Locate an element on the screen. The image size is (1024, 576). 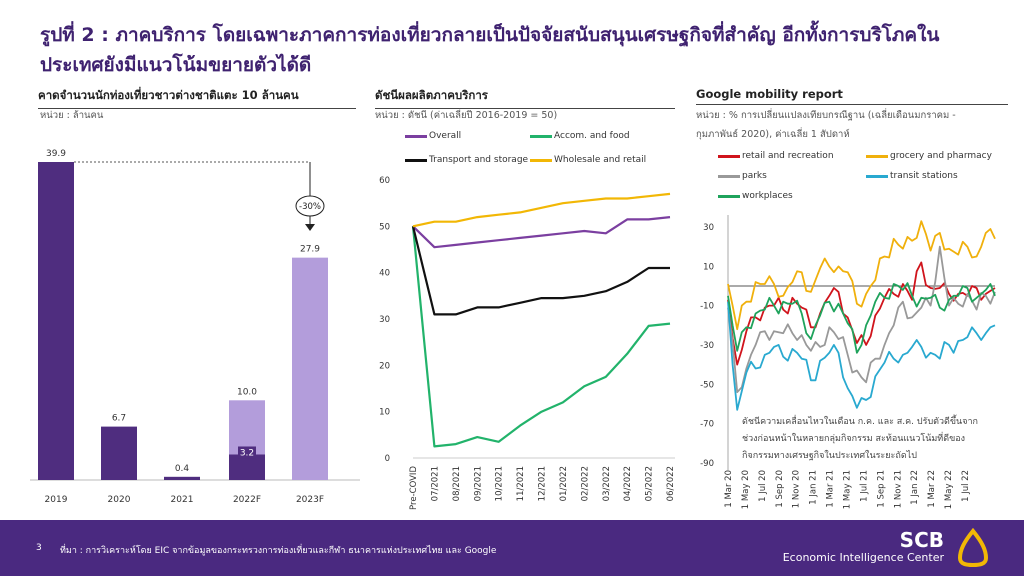
bar-2021 is located at coordinates (182, 478).